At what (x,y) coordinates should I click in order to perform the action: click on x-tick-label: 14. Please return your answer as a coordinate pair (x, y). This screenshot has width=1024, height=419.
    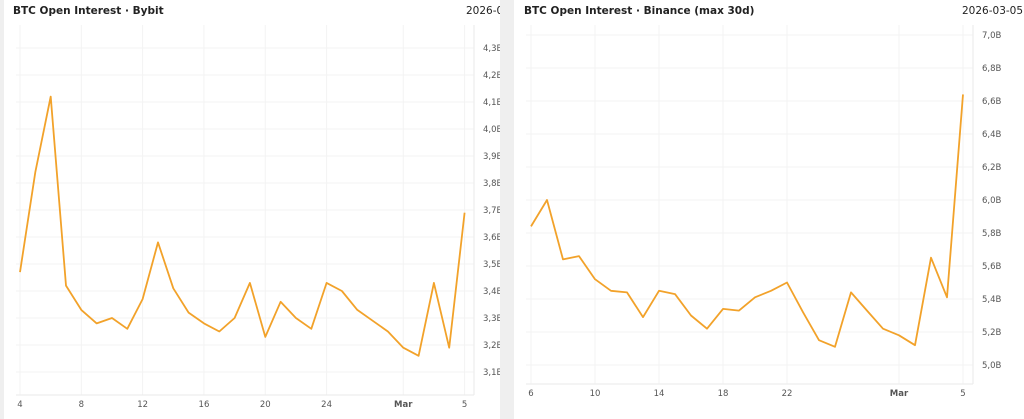
    Looking at the image, I should click on (659, 394).